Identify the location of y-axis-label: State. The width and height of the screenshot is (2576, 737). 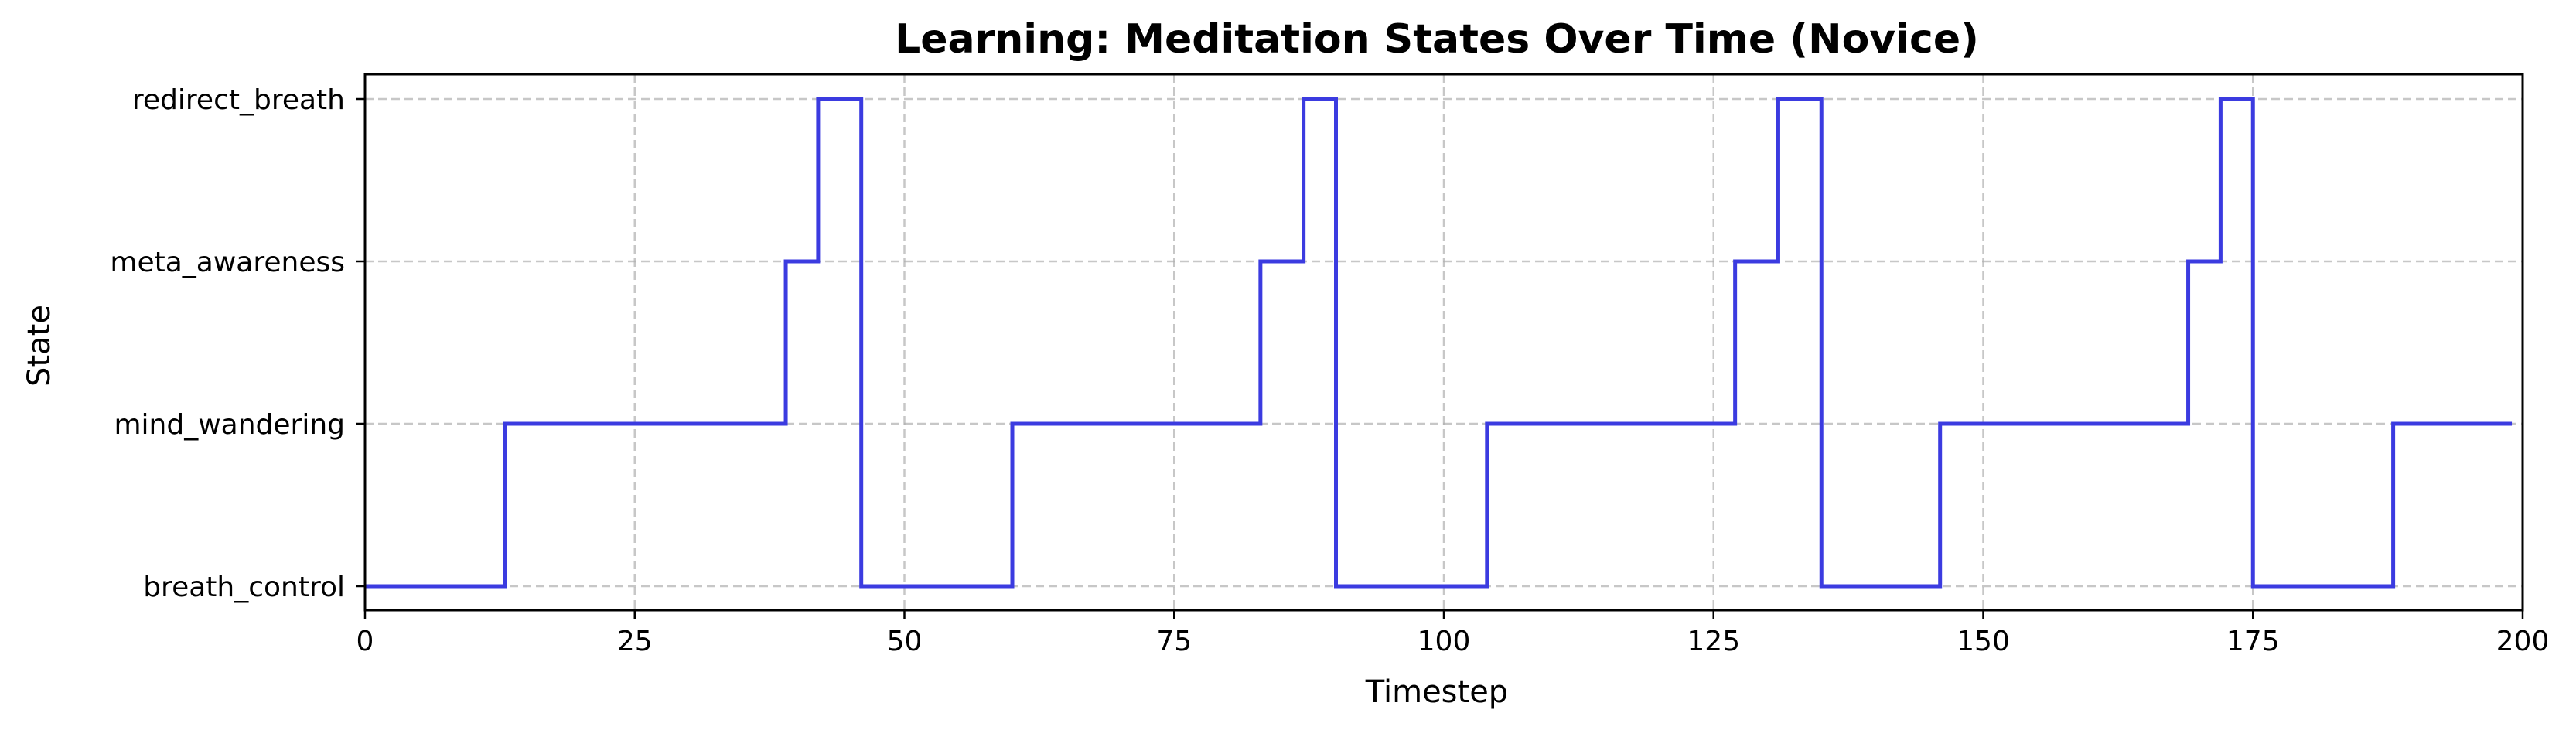
(39, 346).